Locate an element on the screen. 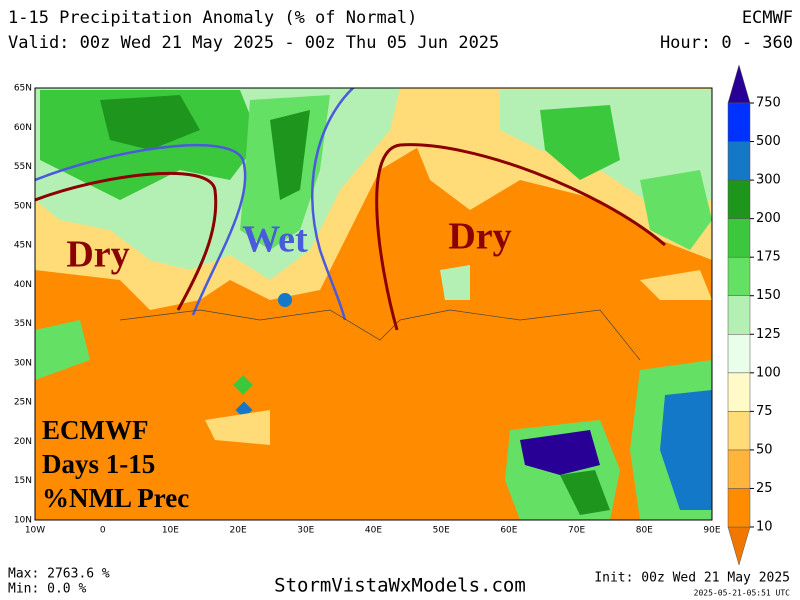  lat-label: 35N is located at coordinates (23, 324).